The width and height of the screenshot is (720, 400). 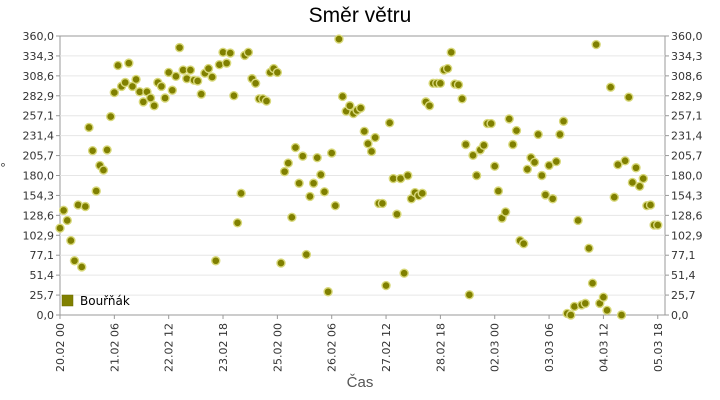 I want to click on x-tick-label: 26.02 06, so click(x=332, y=347).